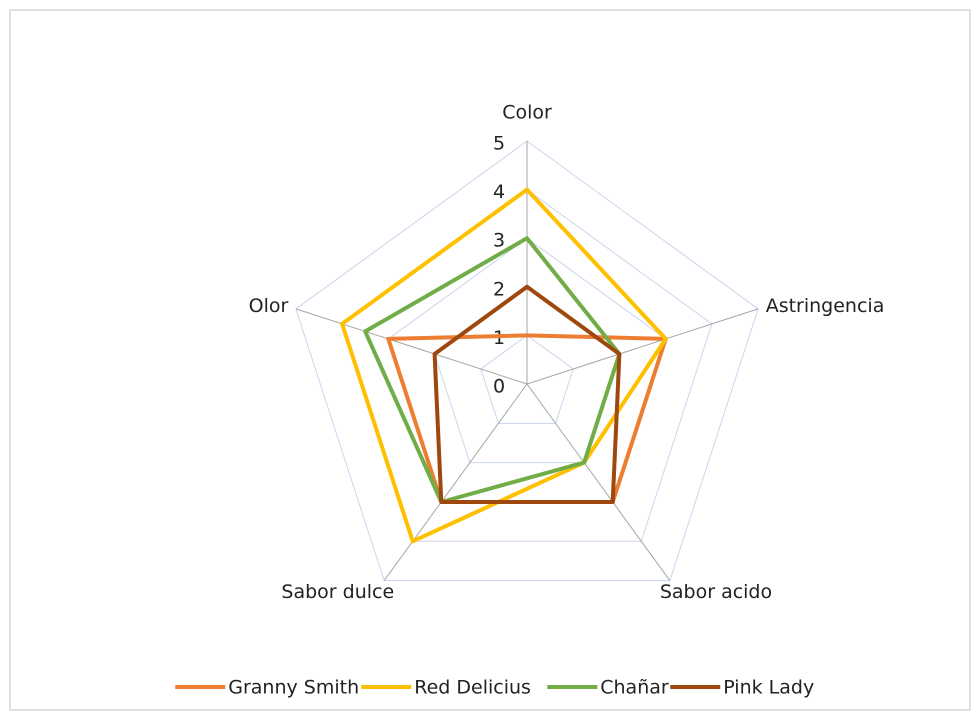 The image size is (980, 720). Describe the element at coordinates (269, 306) in the screenshot. I see `category-label: Olor` at that location.